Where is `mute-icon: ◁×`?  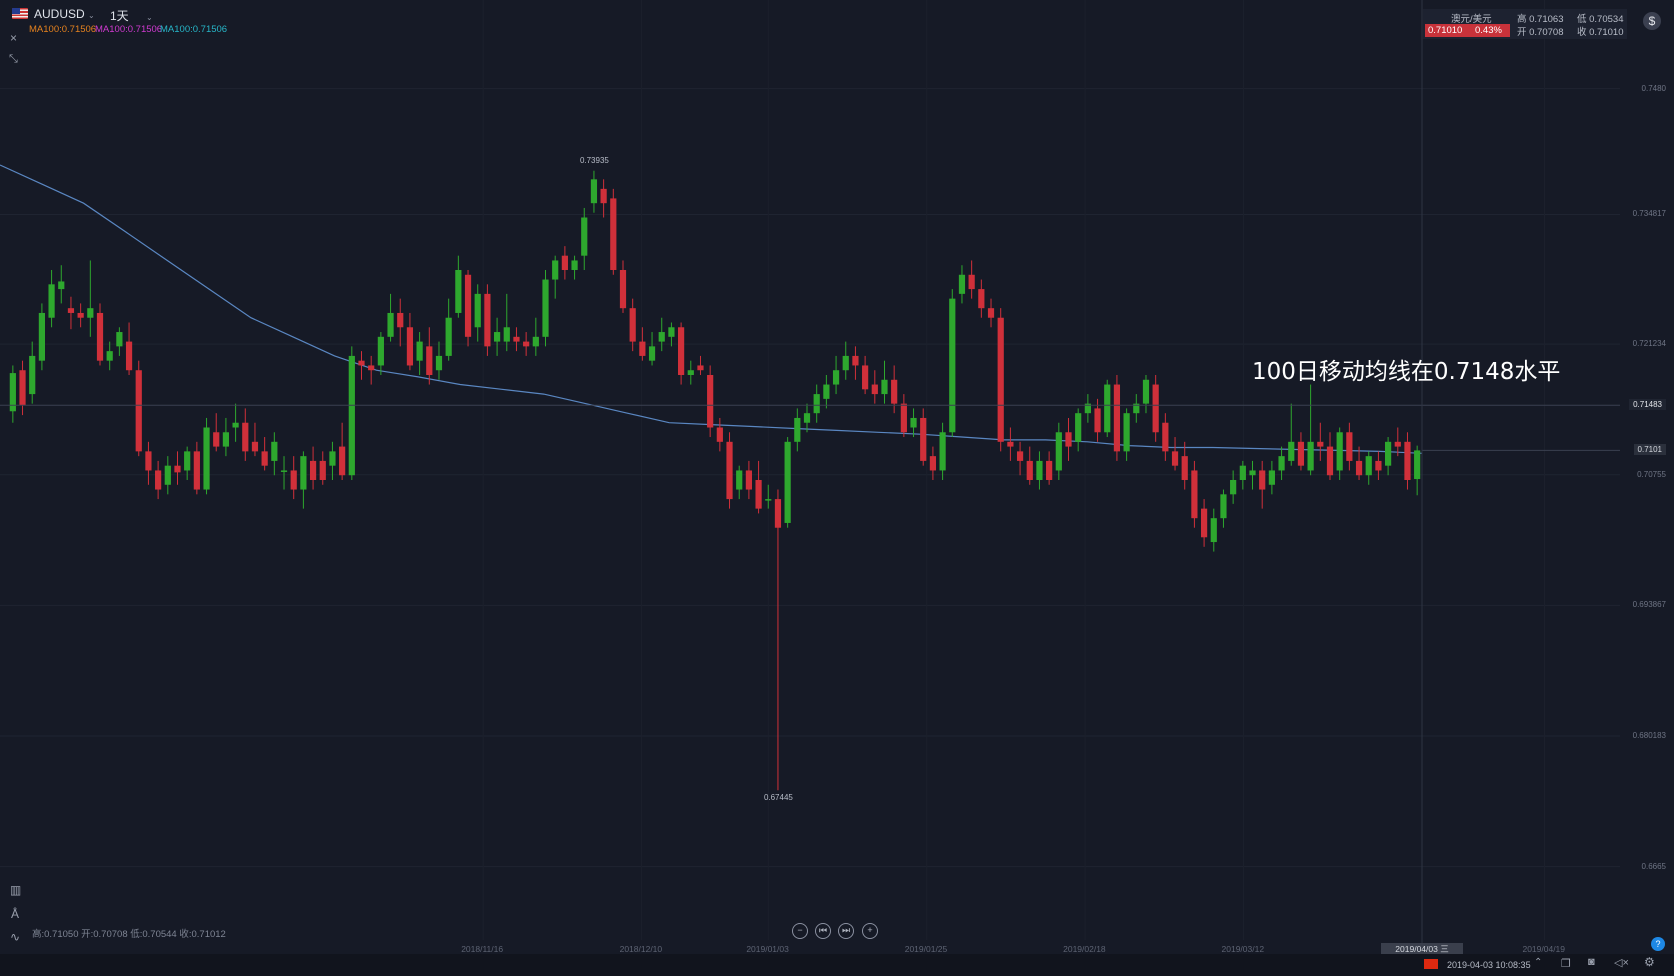 mute-icon: ◁× is located at coordinates (1621, 963).